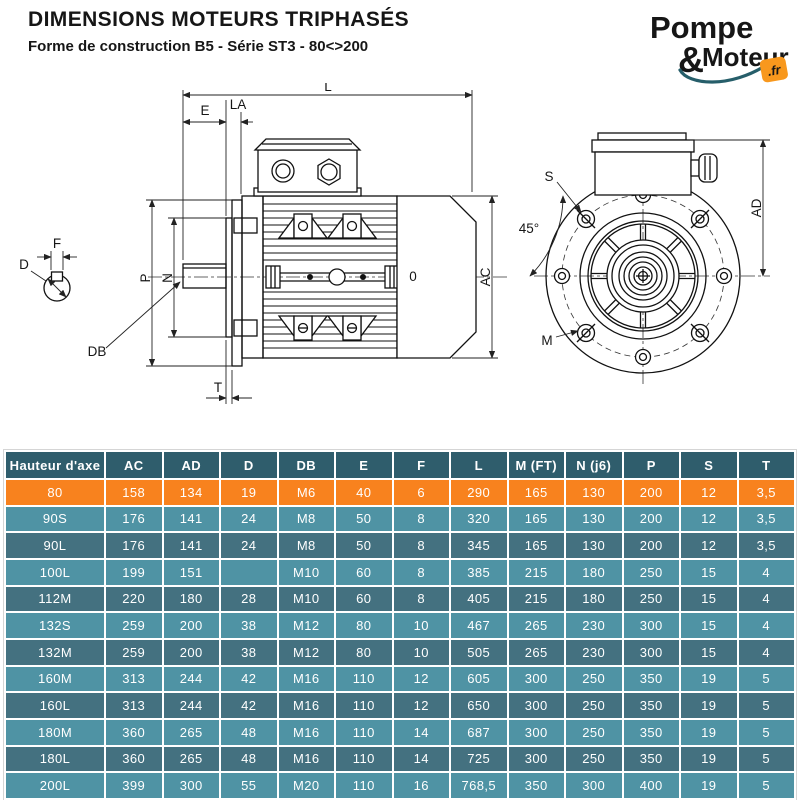  Describe the element at coordinates (55, 785) in the screenshot. I see `row-label: 200L` at that location.